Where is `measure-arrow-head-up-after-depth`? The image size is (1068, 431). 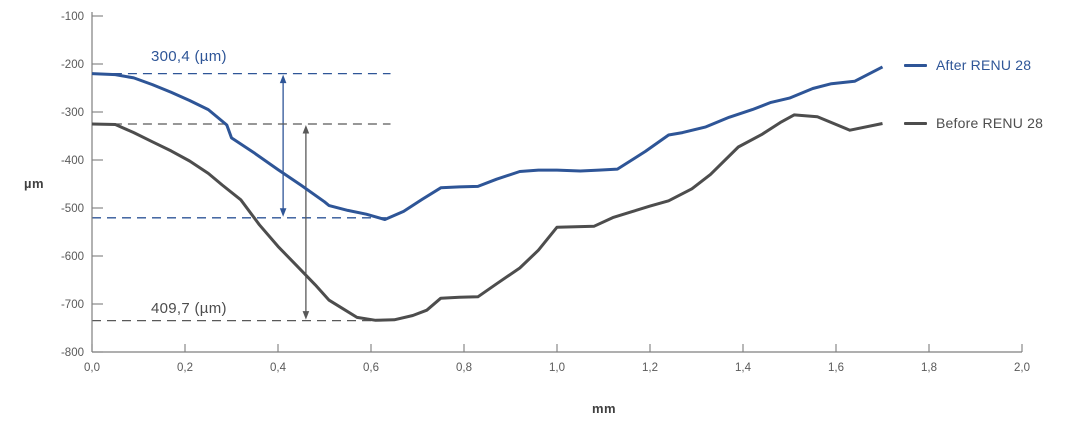 measure-arrow-head-up-after-depth is located at coordinates (283, 79).